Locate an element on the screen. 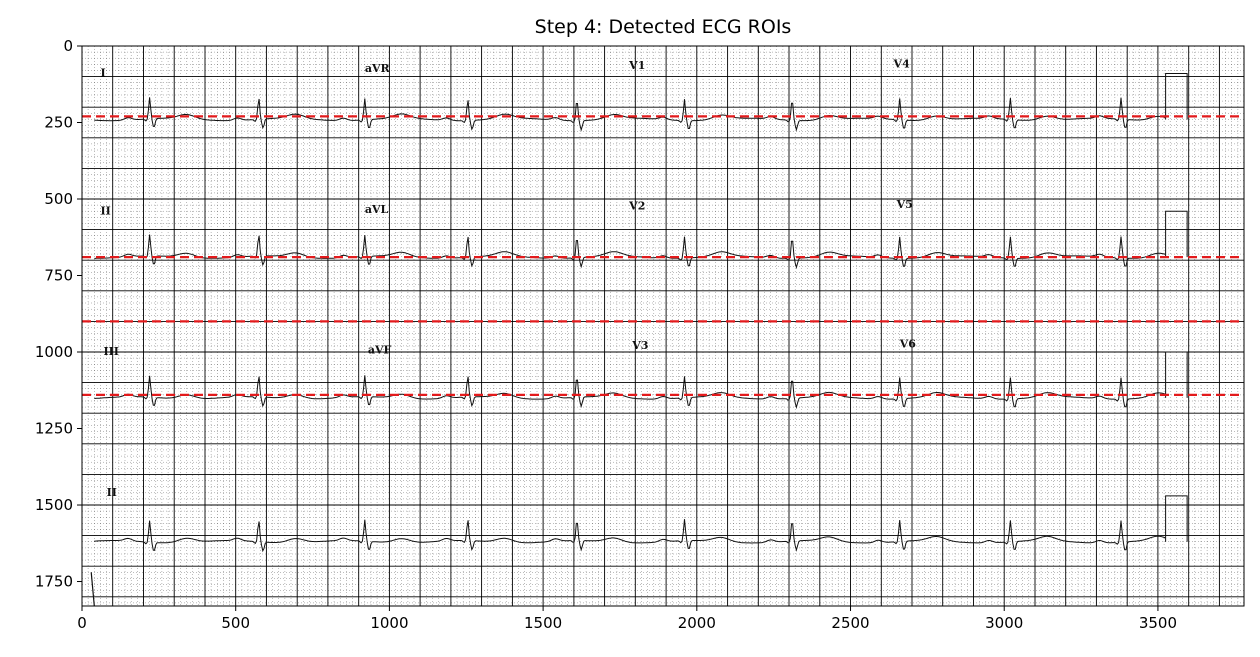 The image size is (1260, 657). y-tick-label: 500 is located at coordinates (58, 199).